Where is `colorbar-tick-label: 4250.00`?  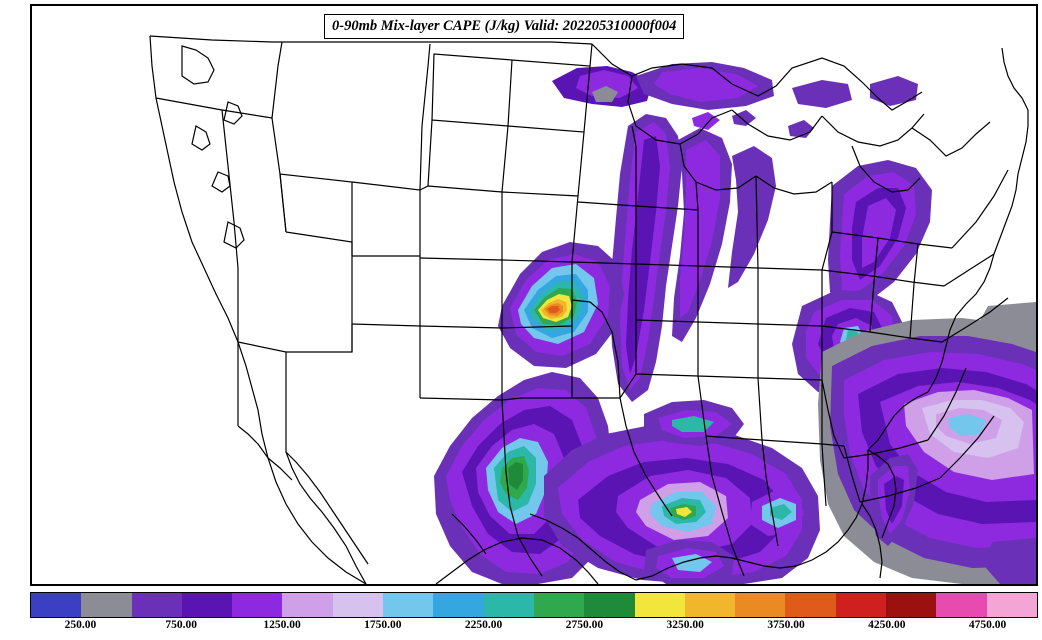
colorbar-tick-label: 4250.00 is located at coordinates (887, 625).